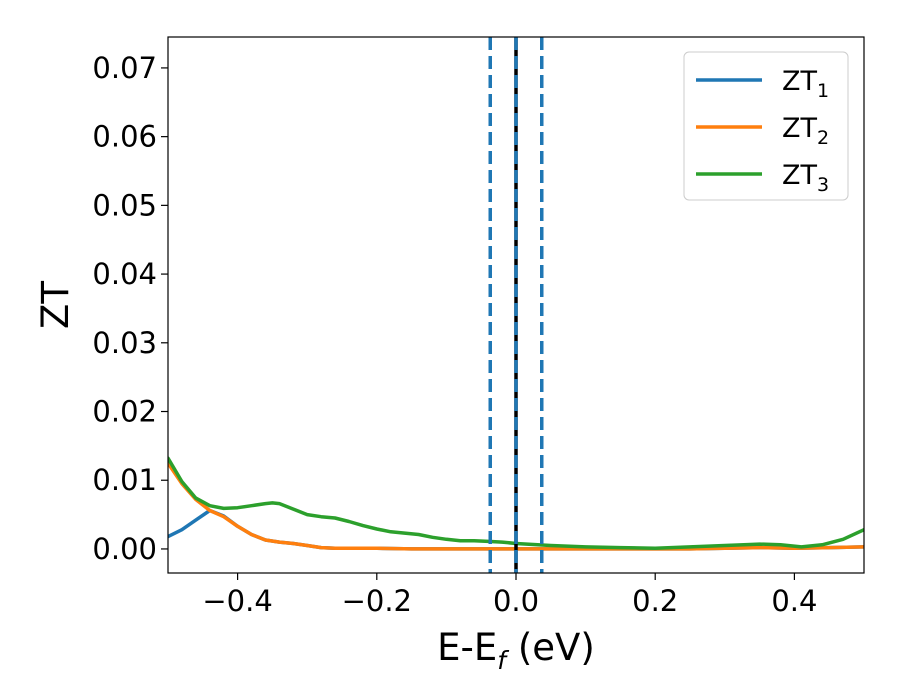  What do you see at coordinates (237, 601) in the screenshot?
I see `x-tick-label: −0.4` at bounding box center [237, 601].